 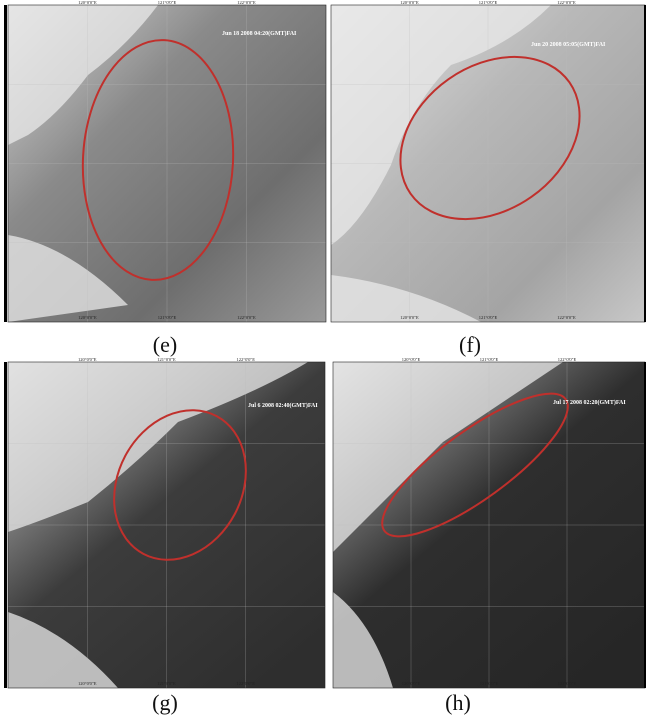 What do you see at coordinates (589, 402) in the screenshot?
I see `timestamp: Jul 17 2008 02:20(GMT)FAI` at bounding box center [589, 402].